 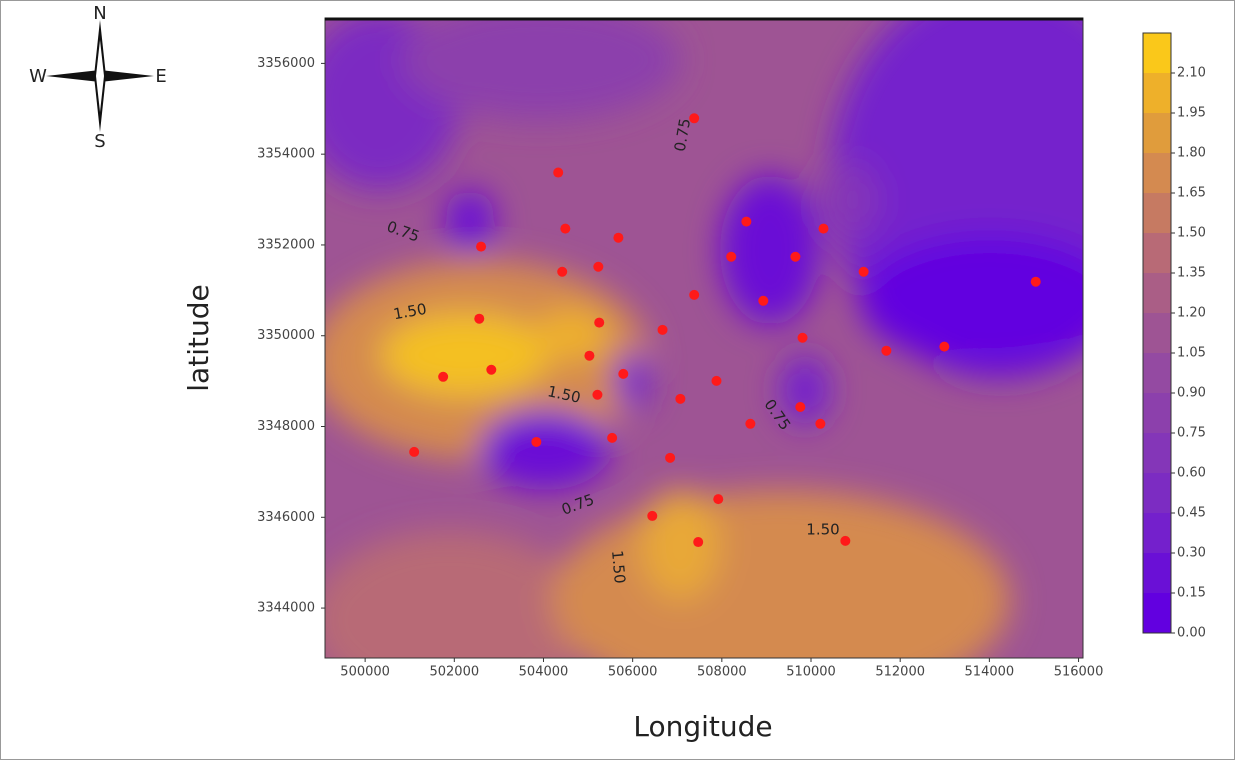 I want to click on compass-w: W, so click(x=38, y=76).